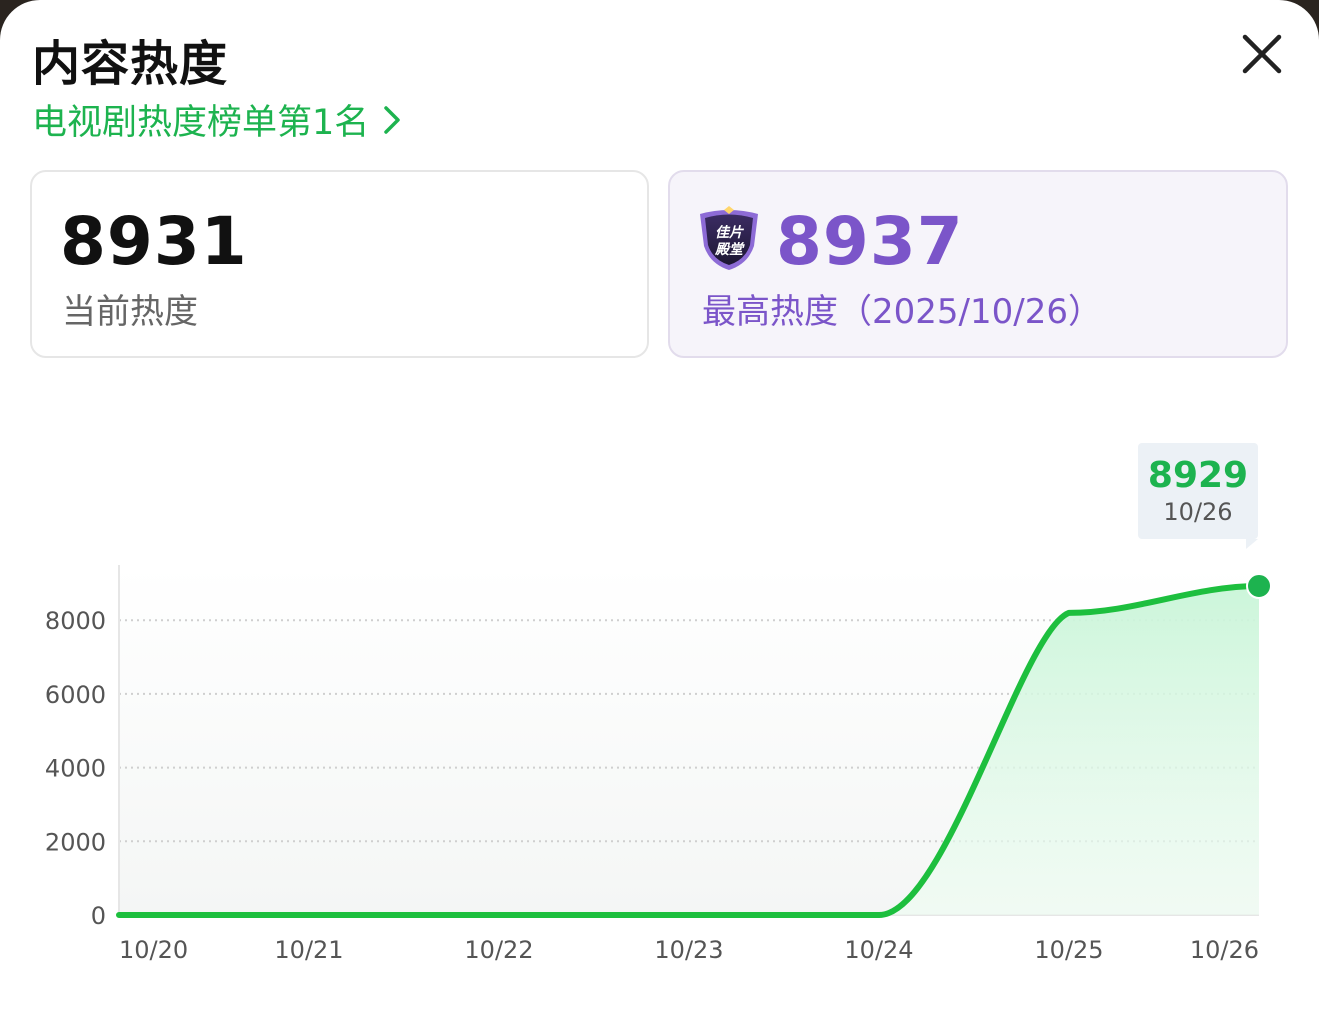  What do you see at coordinates (130, 64) in the screenshot?
I see `page-title: 内容热度` at bounding box center [130, 64].